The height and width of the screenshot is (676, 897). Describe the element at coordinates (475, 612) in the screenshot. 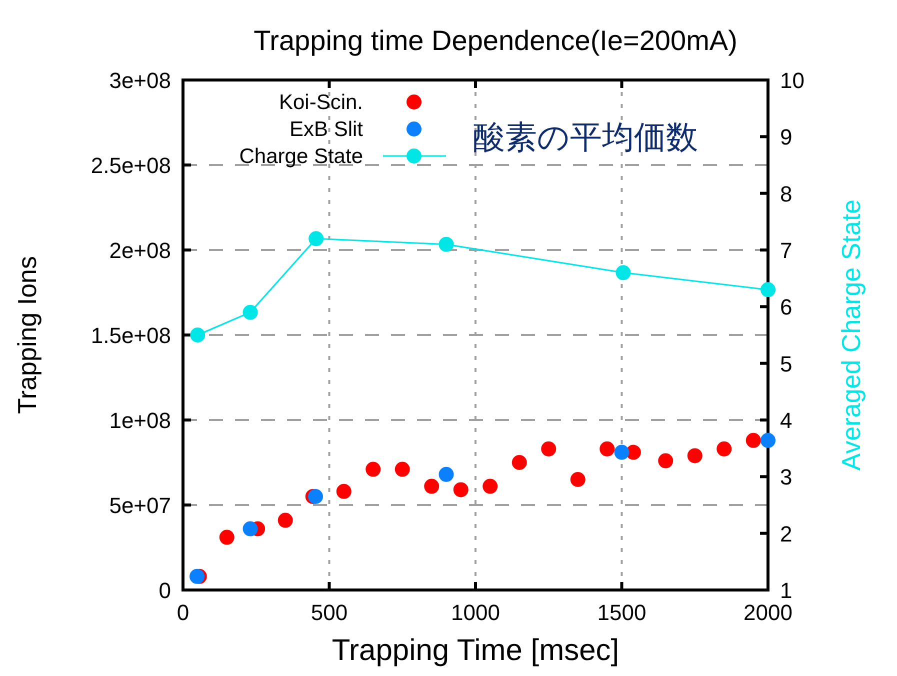

I see `x-tick-label: 1000` at that location.